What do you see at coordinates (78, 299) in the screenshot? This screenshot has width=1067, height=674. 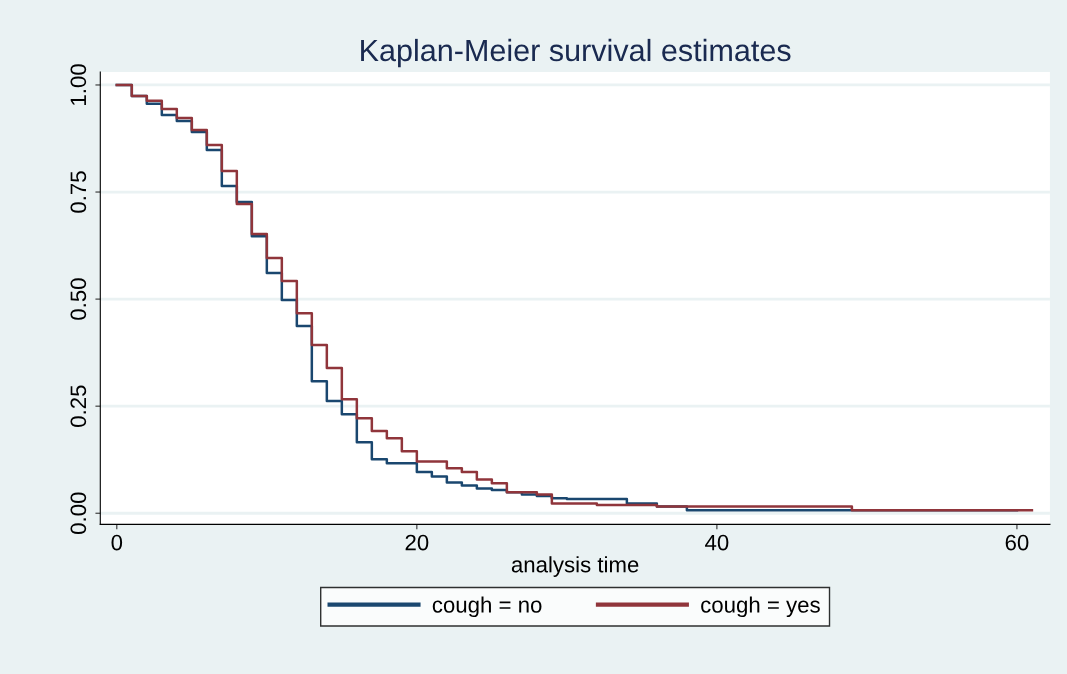 I see `y-tick-label: 0.50` at bounding box center [78, 299].